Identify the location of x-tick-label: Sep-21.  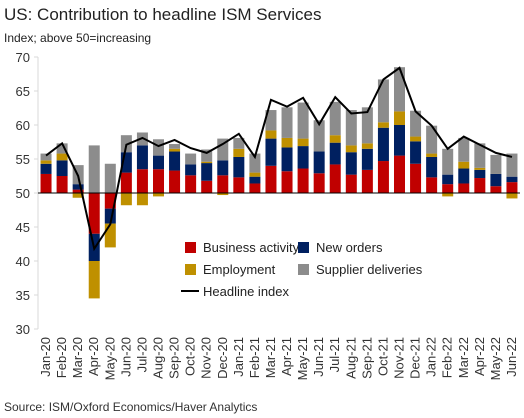
(366, 358).